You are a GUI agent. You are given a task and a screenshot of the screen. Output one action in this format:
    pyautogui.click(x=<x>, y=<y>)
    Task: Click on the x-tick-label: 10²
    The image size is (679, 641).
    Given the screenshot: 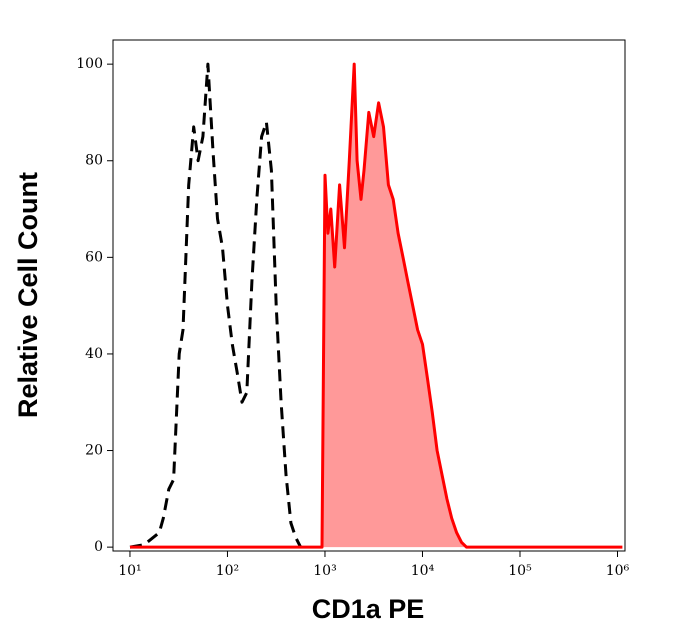 What is the action you would take?
    pyautogui.click(x=227, y=571)
    